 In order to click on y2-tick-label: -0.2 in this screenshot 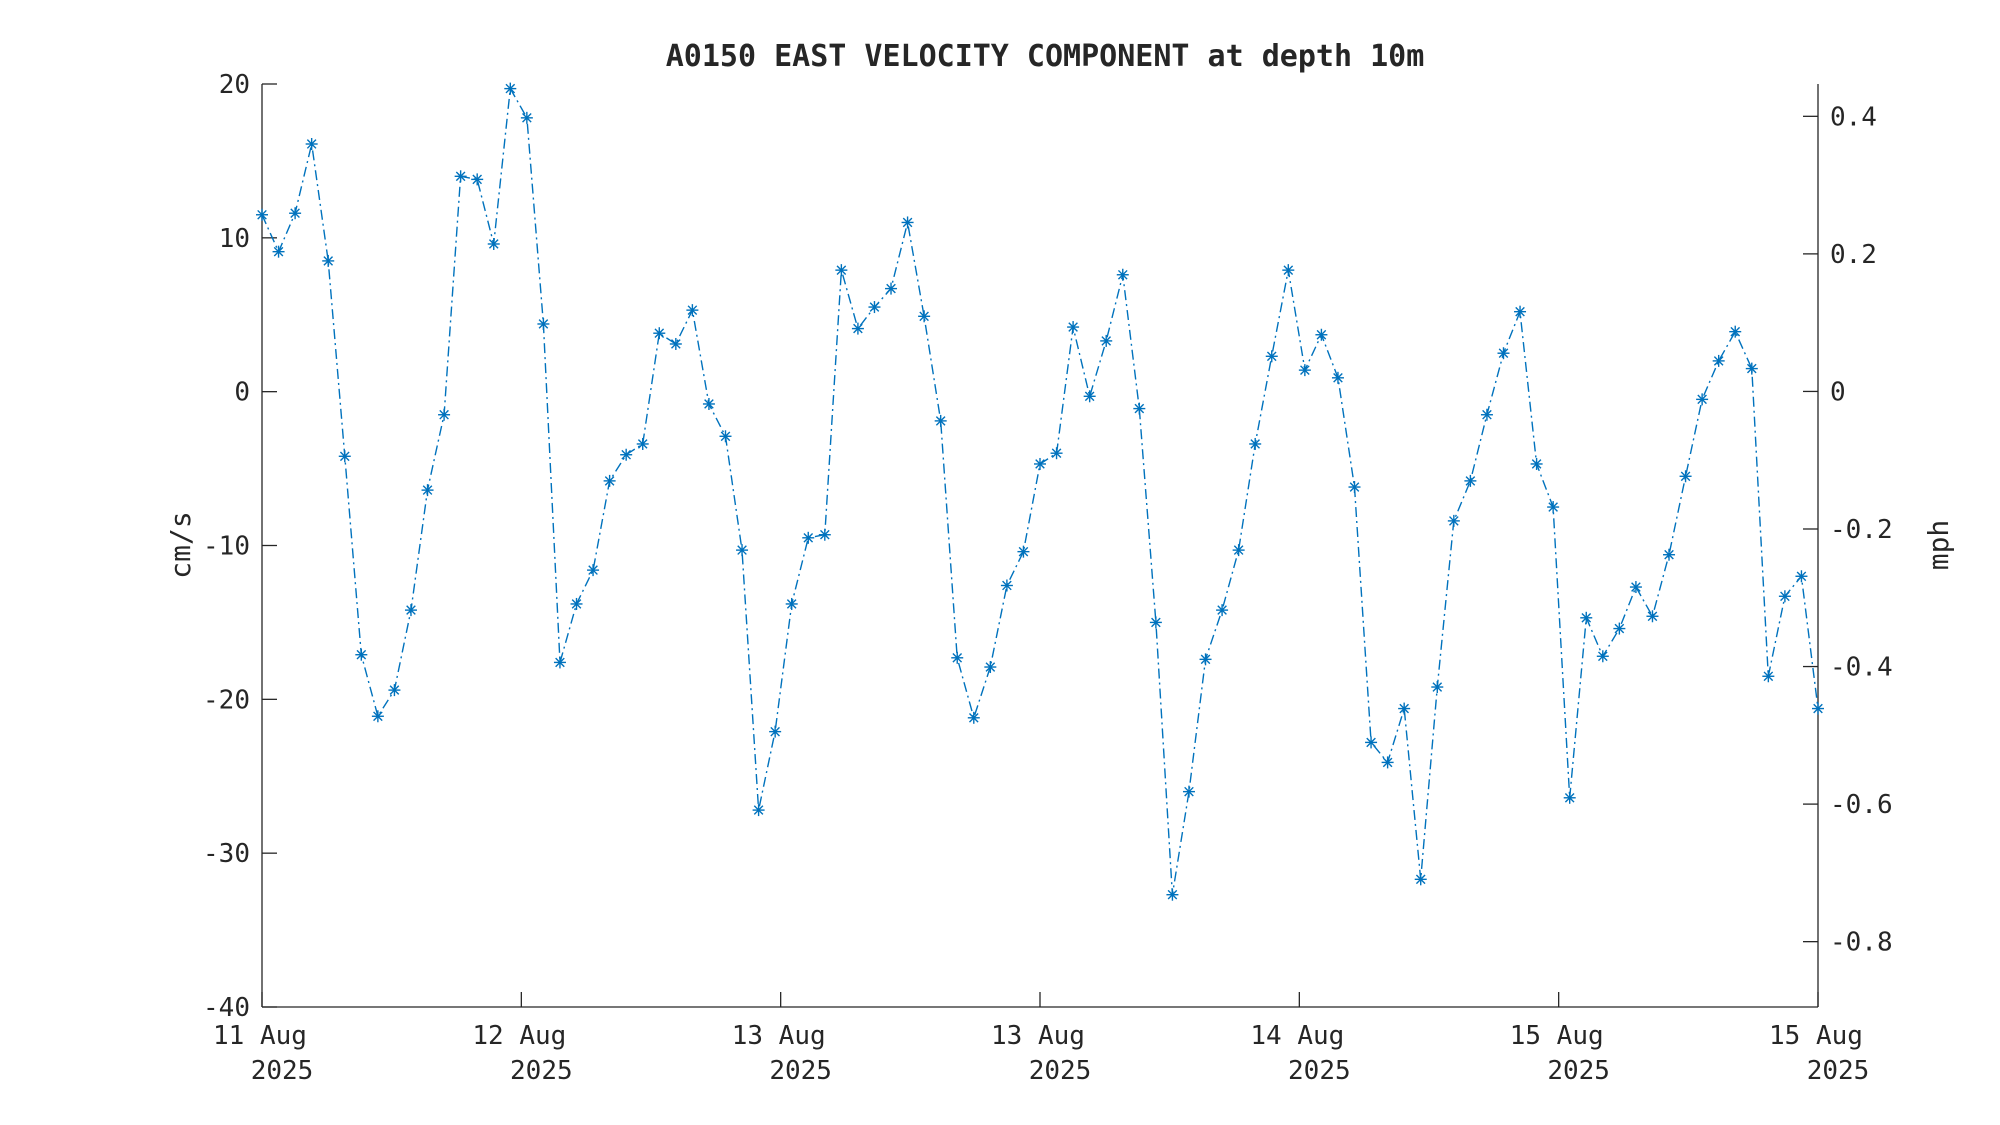, I will do `click(1861, 530)`.